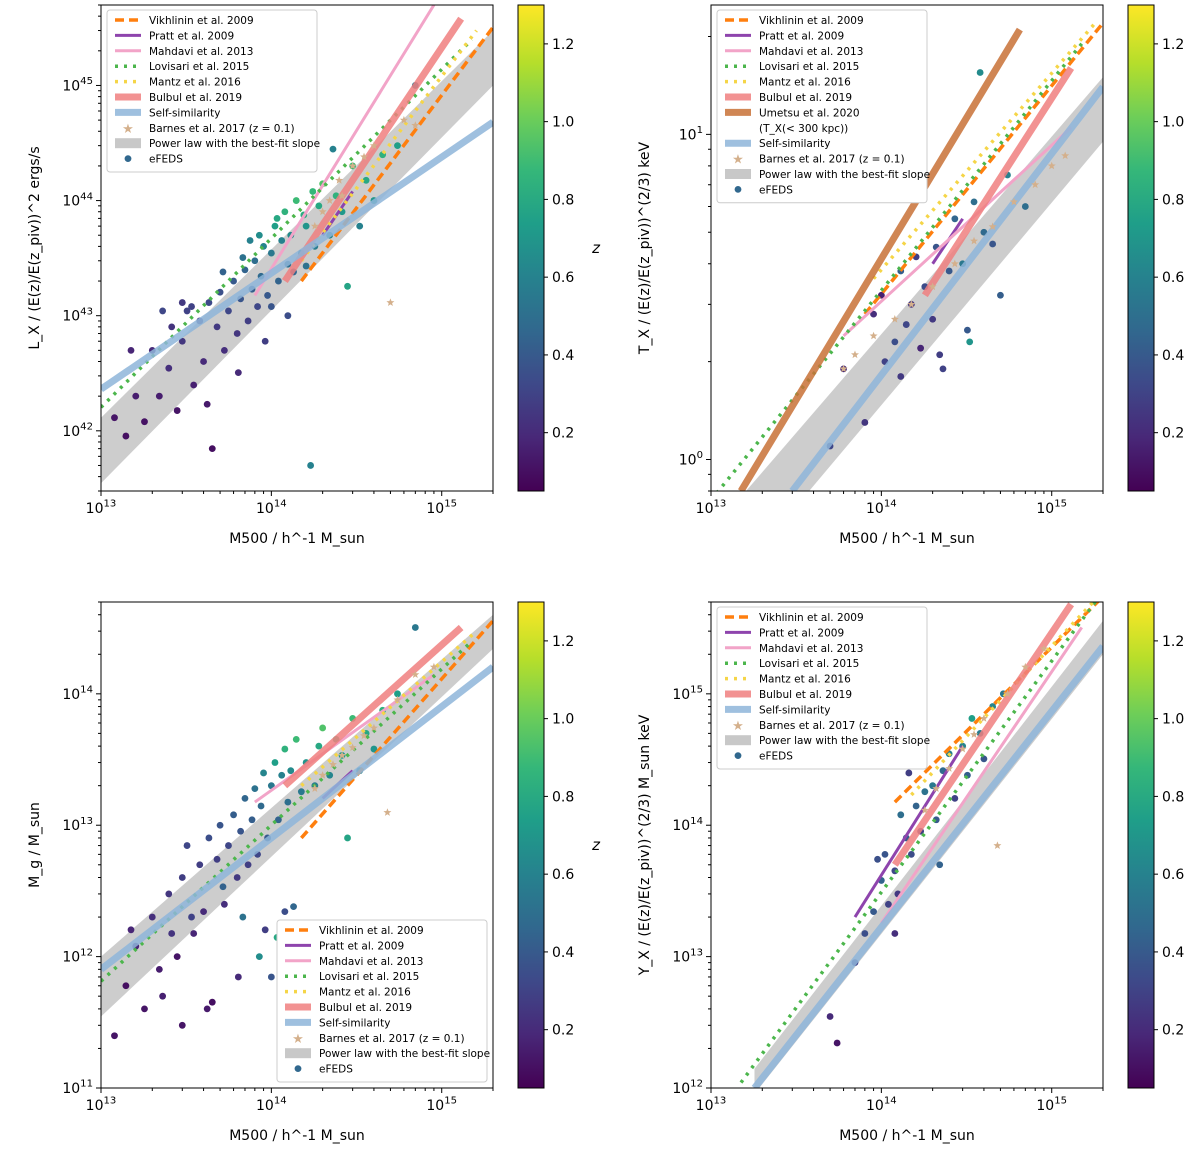 Image resolution: width=1200 pixels, height=1170 pixels. Describe the element at coordinates (687, 825) in the screenshot. I see `y-tick-label: 1014` at that location.